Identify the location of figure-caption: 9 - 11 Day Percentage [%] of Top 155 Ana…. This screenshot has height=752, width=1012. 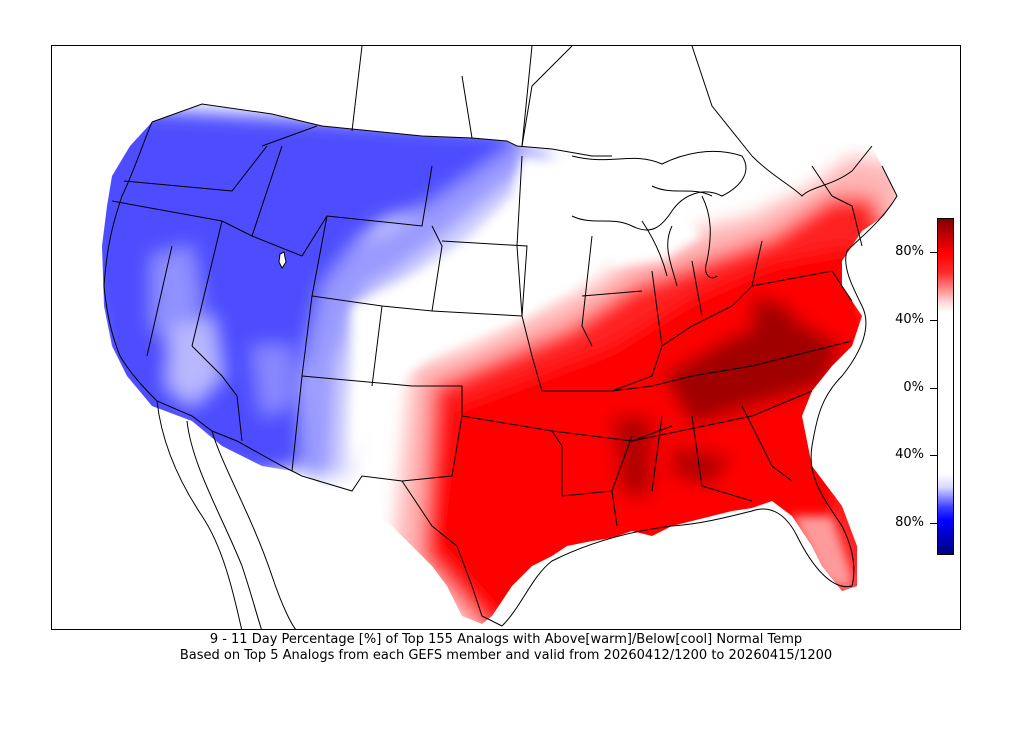
(506, 648).